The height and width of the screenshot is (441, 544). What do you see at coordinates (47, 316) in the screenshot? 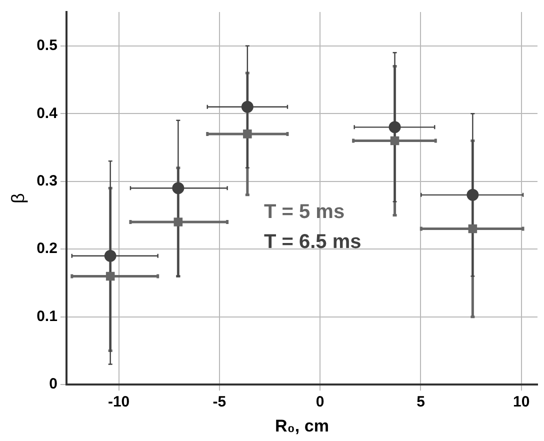
I see `y-tick-label: 0.1` at bounding box center [47, 316].